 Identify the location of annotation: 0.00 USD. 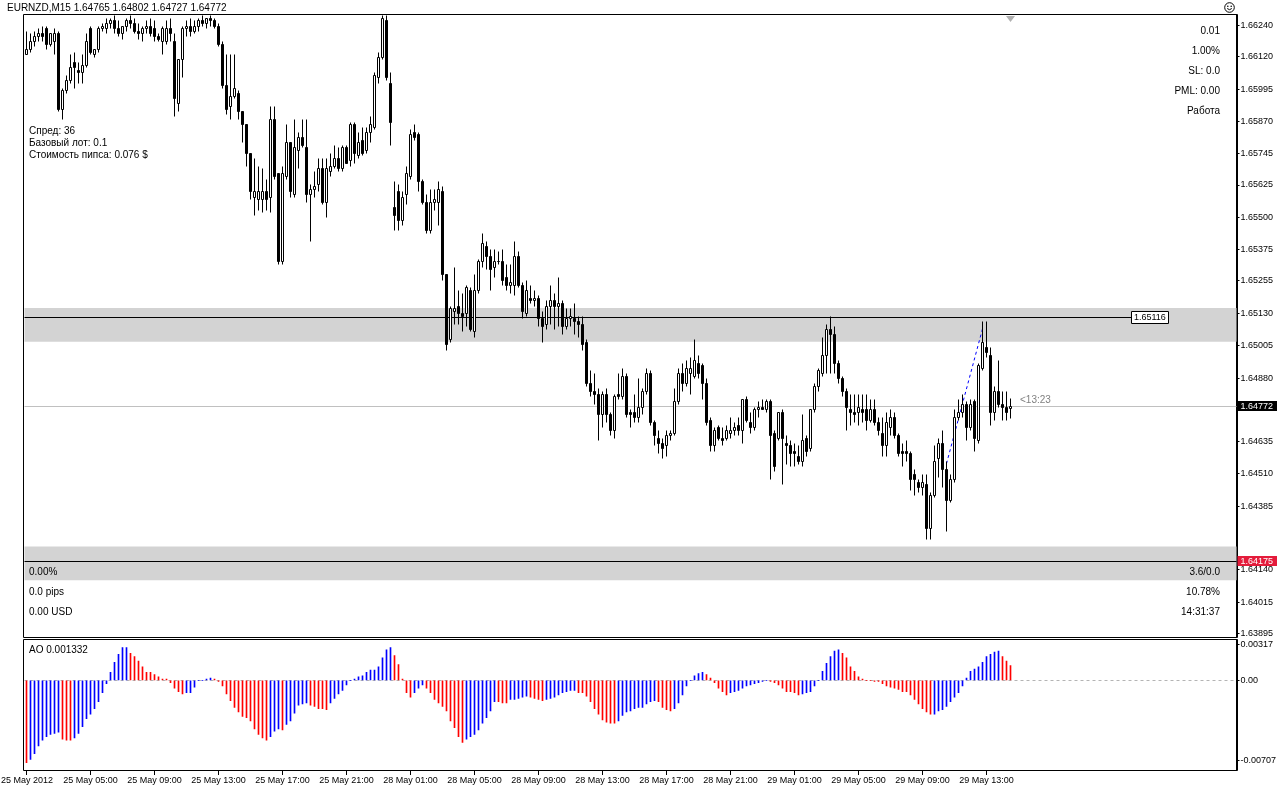
(51, 611).